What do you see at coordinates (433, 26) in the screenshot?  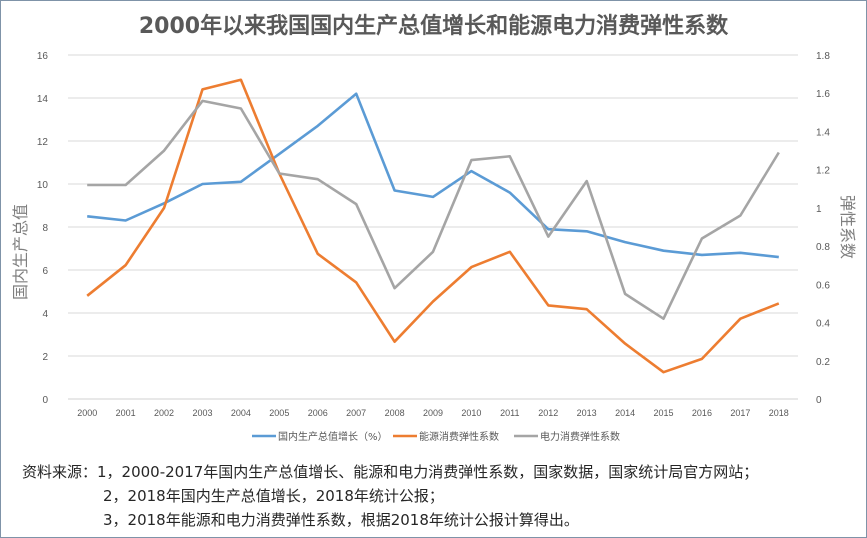 I see `chart-title: 2000年以来我国国内生产总值增长和能源电力消费弹性系数` at bounding box center [433, 26].